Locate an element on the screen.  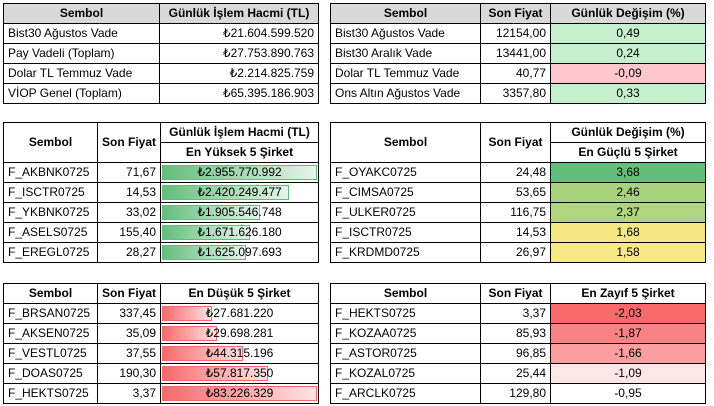
symbol-cell: F_CIMSA0725 is located at coordinates (405, 192).